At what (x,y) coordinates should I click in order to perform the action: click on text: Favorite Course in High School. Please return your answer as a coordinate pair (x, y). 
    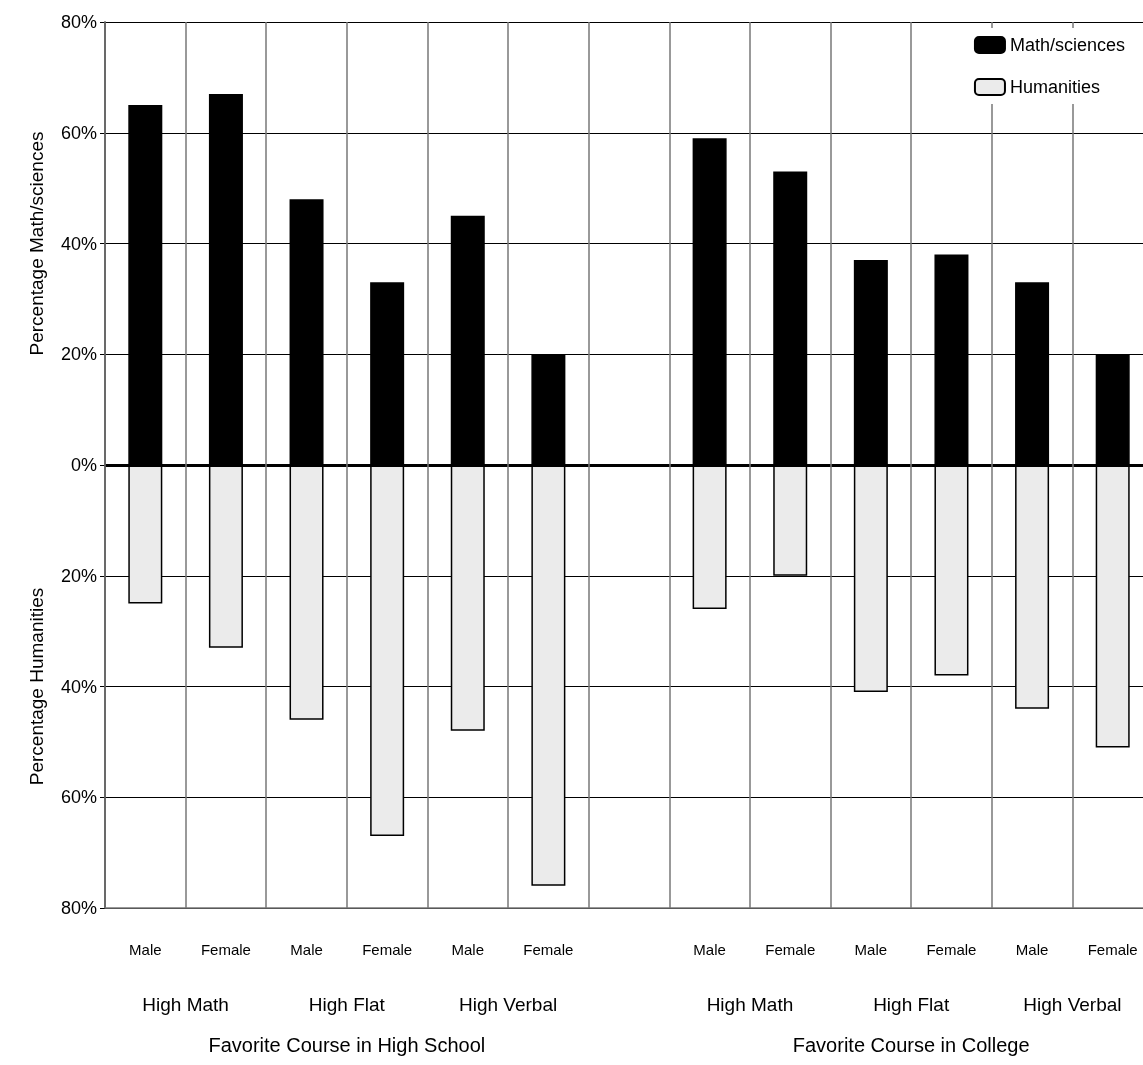
    Looking at the image, I should click on (347, 1045).